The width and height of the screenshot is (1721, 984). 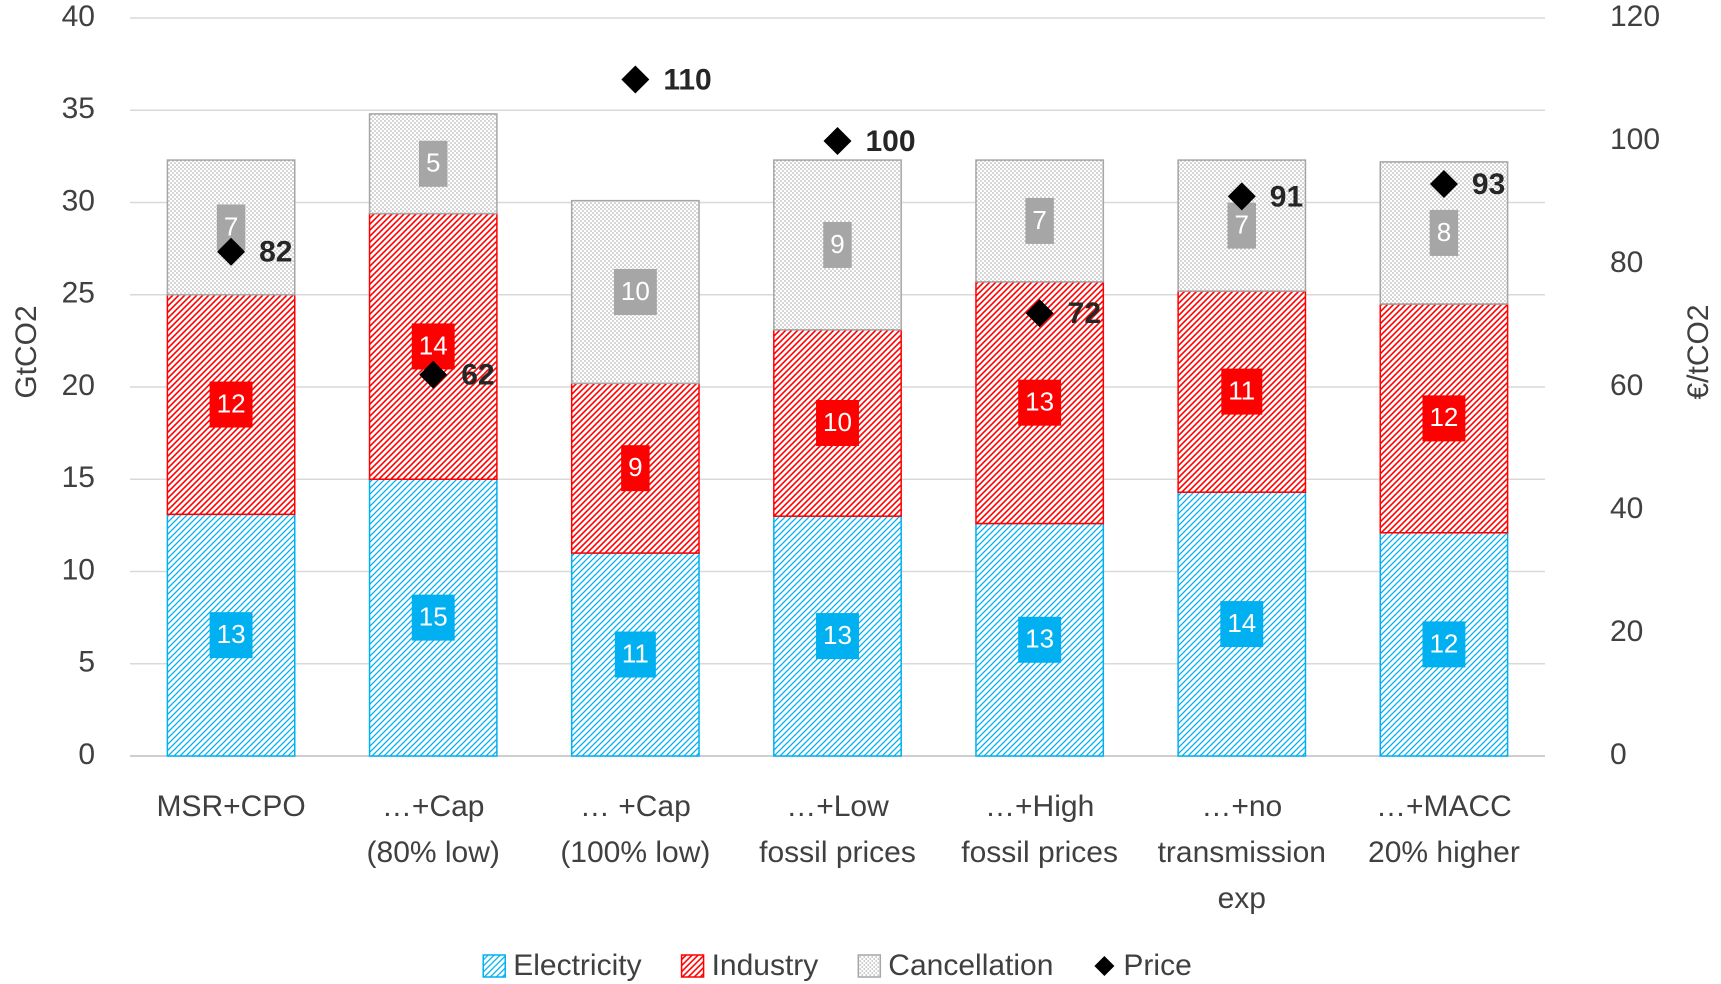 What do you see at coordinates (275, 252) in the screenshot?
I see `price-label: 82` at bounding box center [275, 252].